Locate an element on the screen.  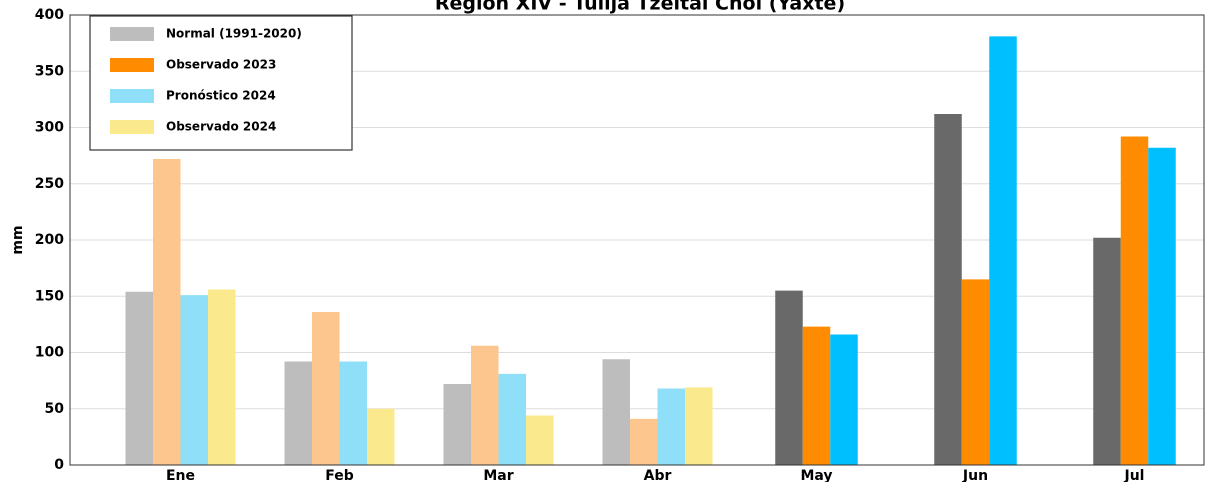
y-tick-label: 350 is located at coordinates (49, 71).